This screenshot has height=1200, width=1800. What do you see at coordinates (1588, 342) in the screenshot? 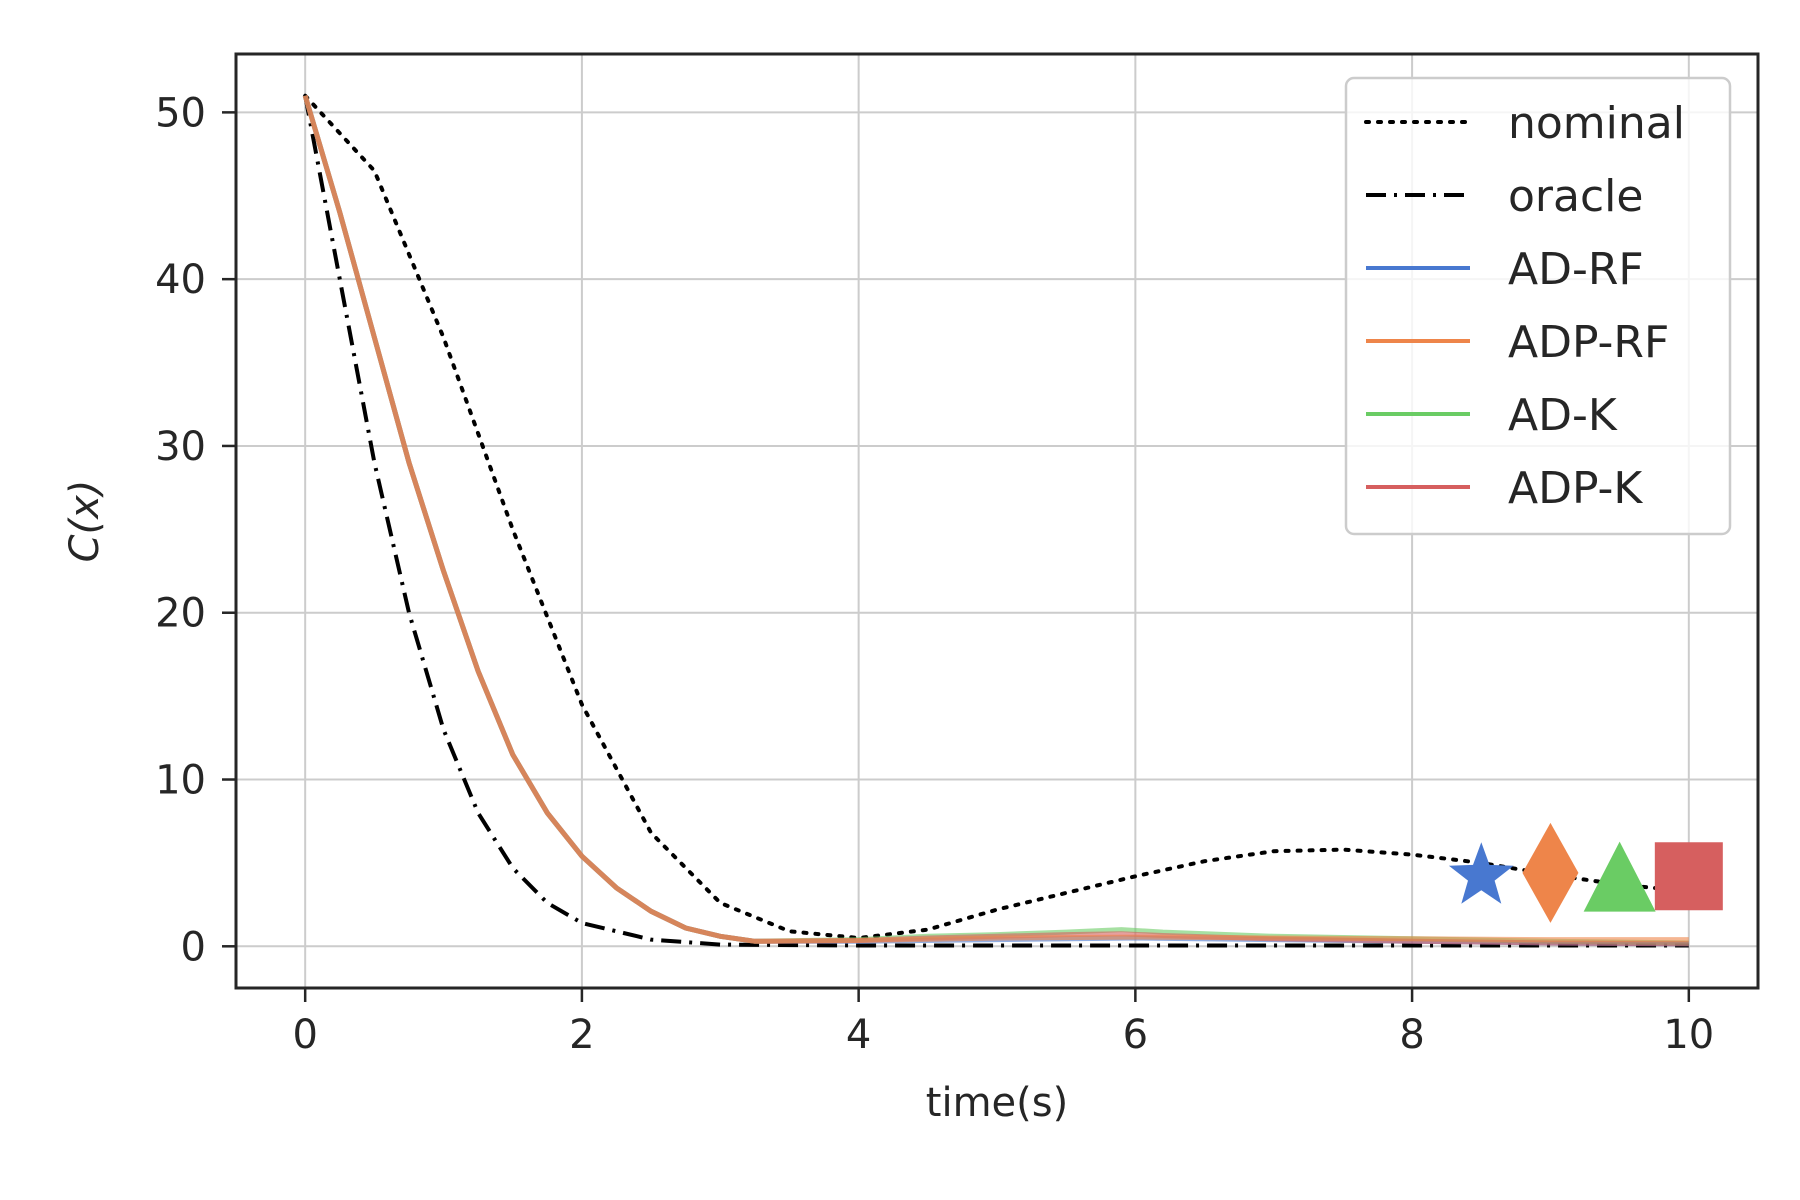
I see `legend-label-adp-rf: ADP-RF` at bounding box center [1588, 342].